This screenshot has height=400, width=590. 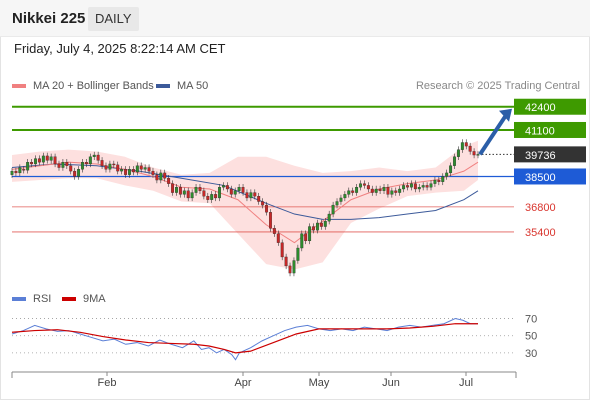 I want to click on rsi-tick-30: 30, so click(x=531, y=354).